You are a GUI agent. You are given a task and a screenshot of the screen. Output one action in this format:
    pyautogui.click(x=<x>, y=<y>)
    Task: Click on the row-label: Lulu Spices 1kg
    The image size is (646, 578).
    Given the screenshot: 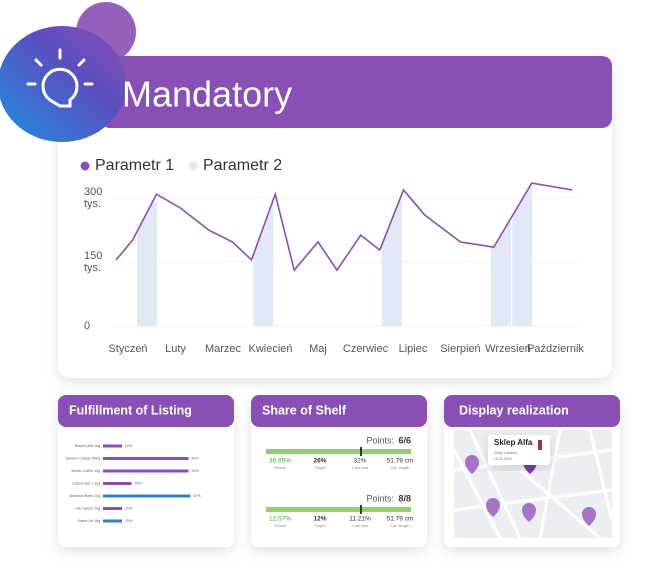 What is the action you would take?
    pyautogui.click(x=87, y=508)
    